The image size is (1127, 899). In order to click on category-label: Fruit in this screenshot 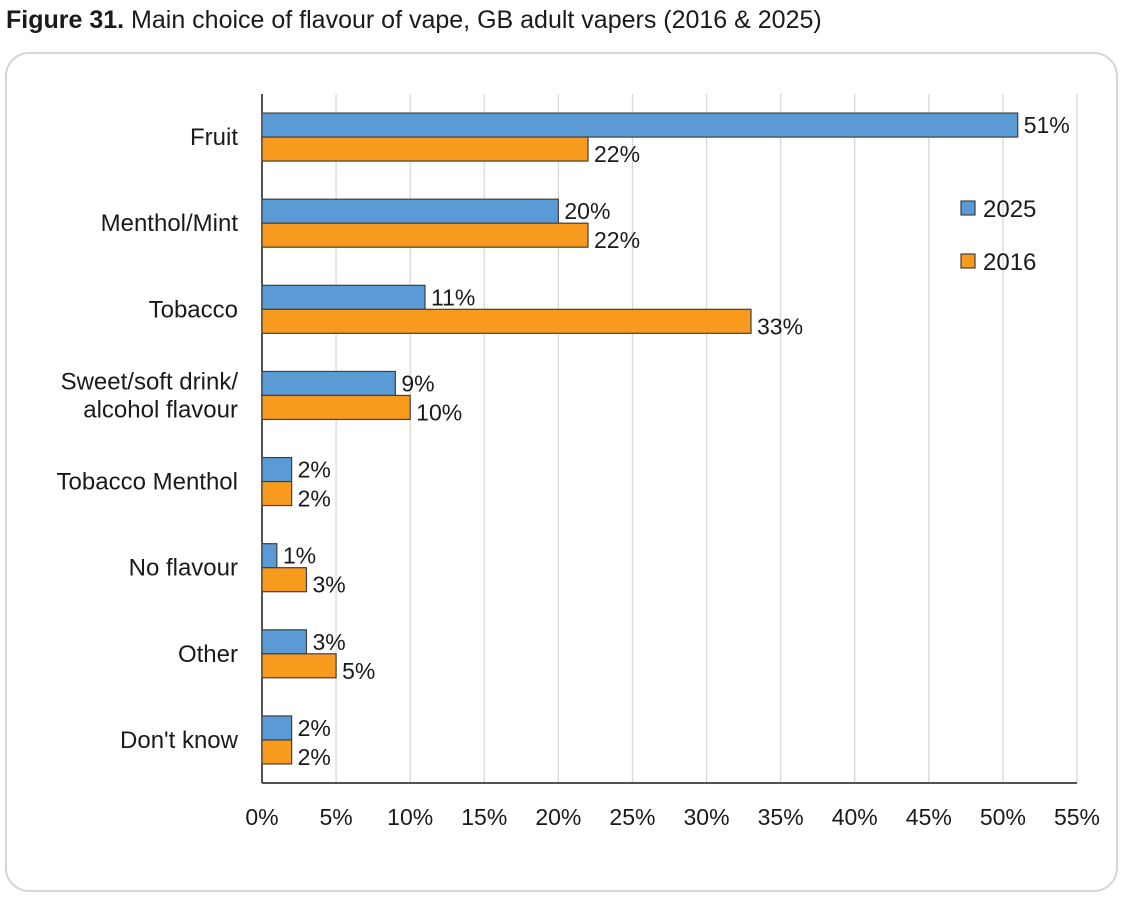, I will do `click(214, 137)`.